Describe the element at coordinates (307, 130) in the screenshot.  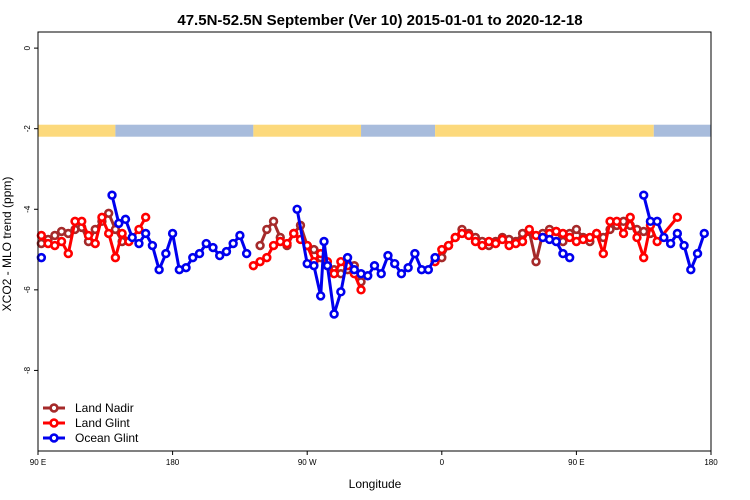
I see `mask-segment-land` at that location.